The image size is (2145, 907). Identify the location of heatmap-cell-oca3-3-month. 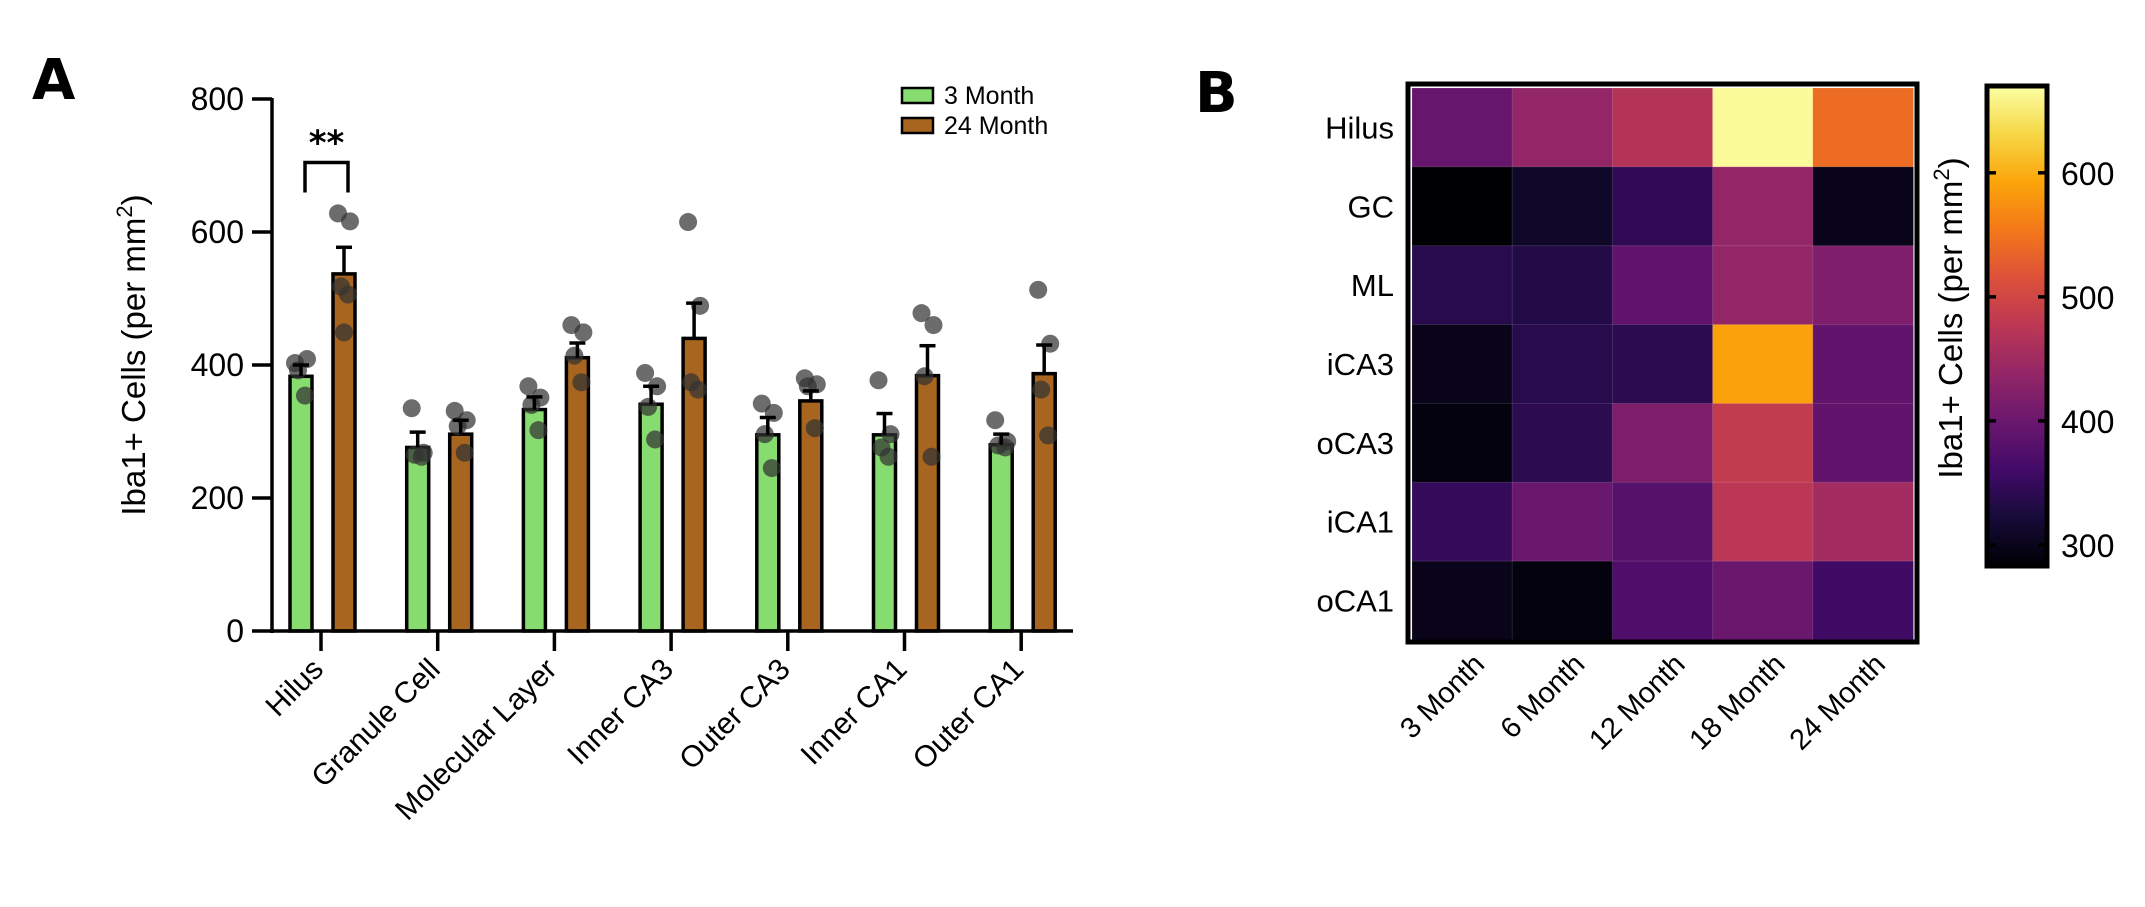
(1462, 443).